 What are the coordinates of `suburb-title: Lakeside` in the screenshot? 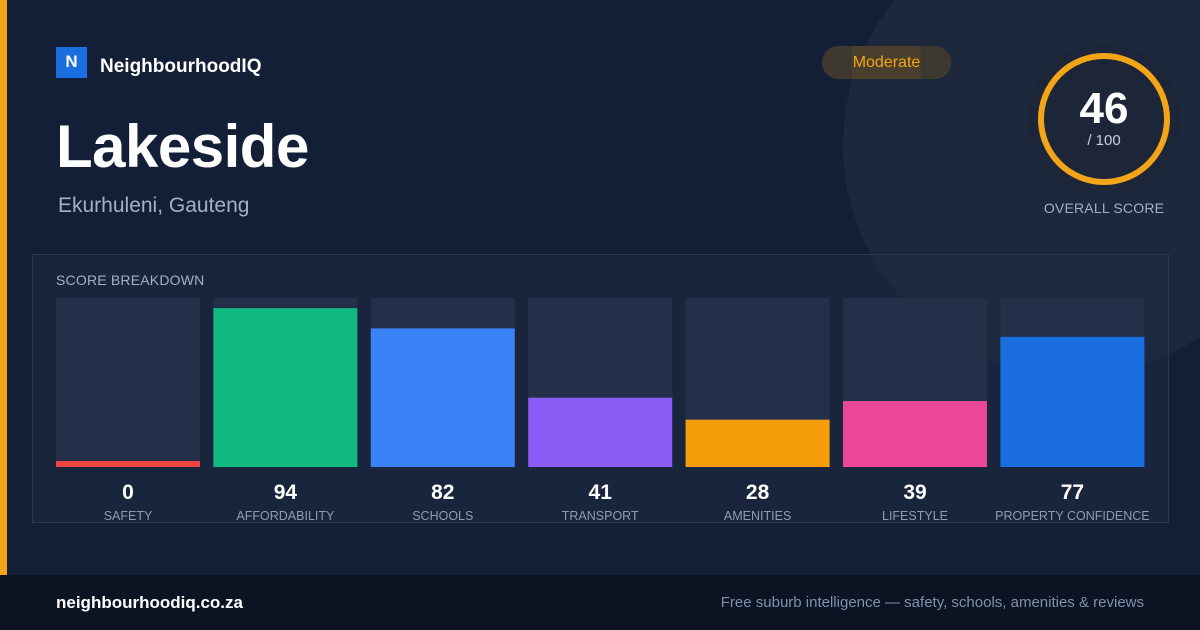 It's located at (182, 146).